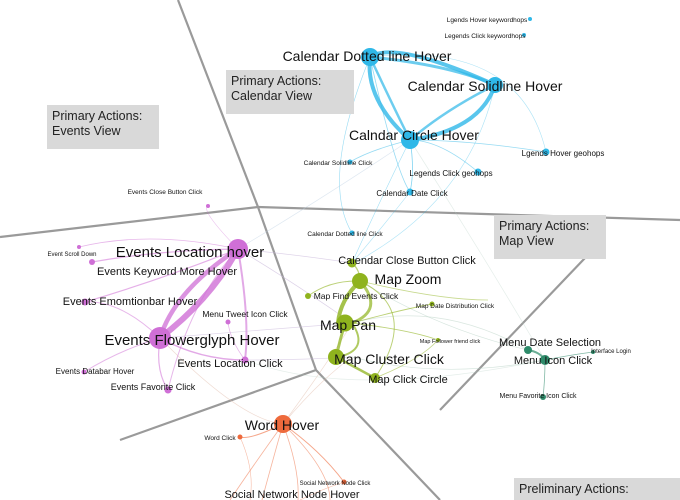 This screenshot has width=680, height=500. I want to click on node-lgends-hover-keywordhops, so click(530, 19).